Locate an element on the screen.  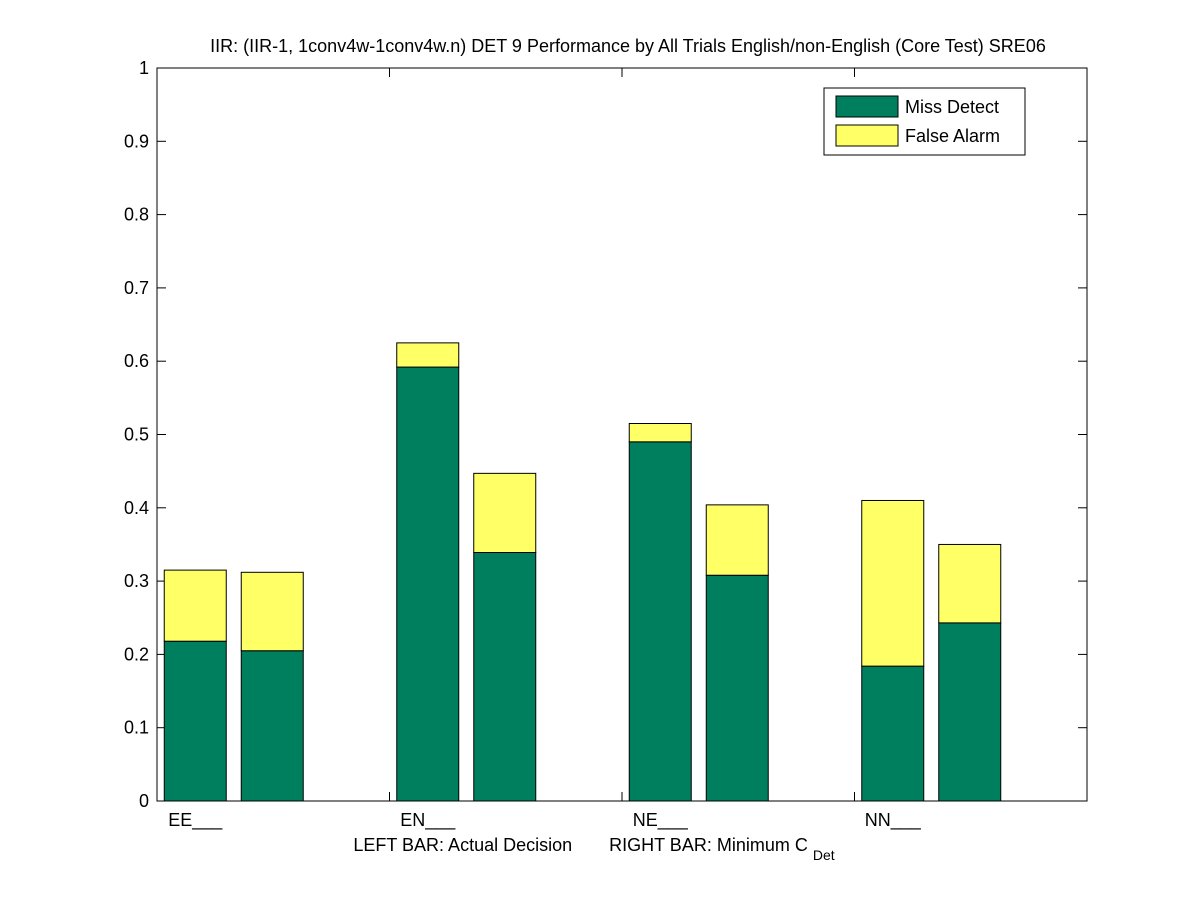
bar-en-actual-false-alarm is located at coordinates (428, 355).